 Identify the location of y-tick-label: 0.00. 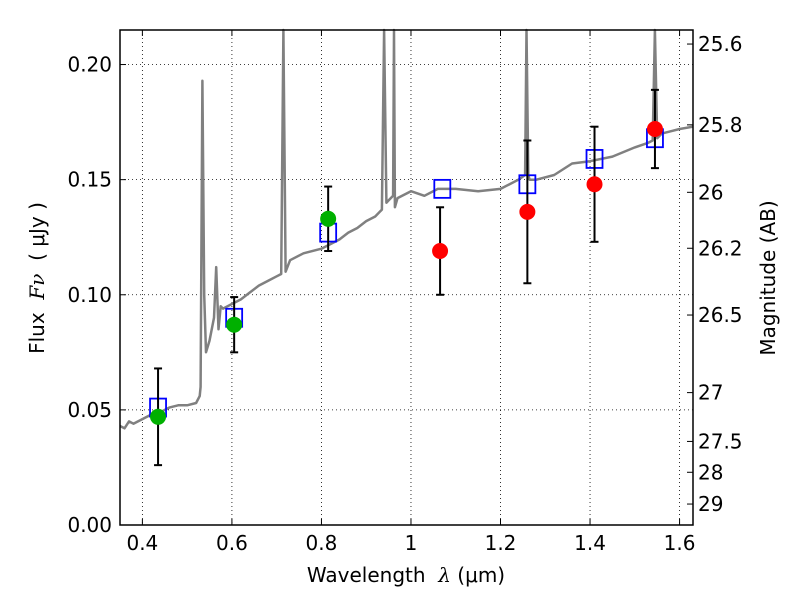
(89, 525).